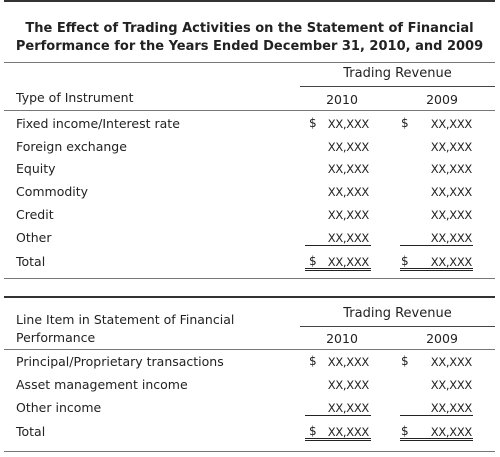 The height and width of the screenshot is (457, 500). I want to click on row-label: Credit, so click(35, 214).